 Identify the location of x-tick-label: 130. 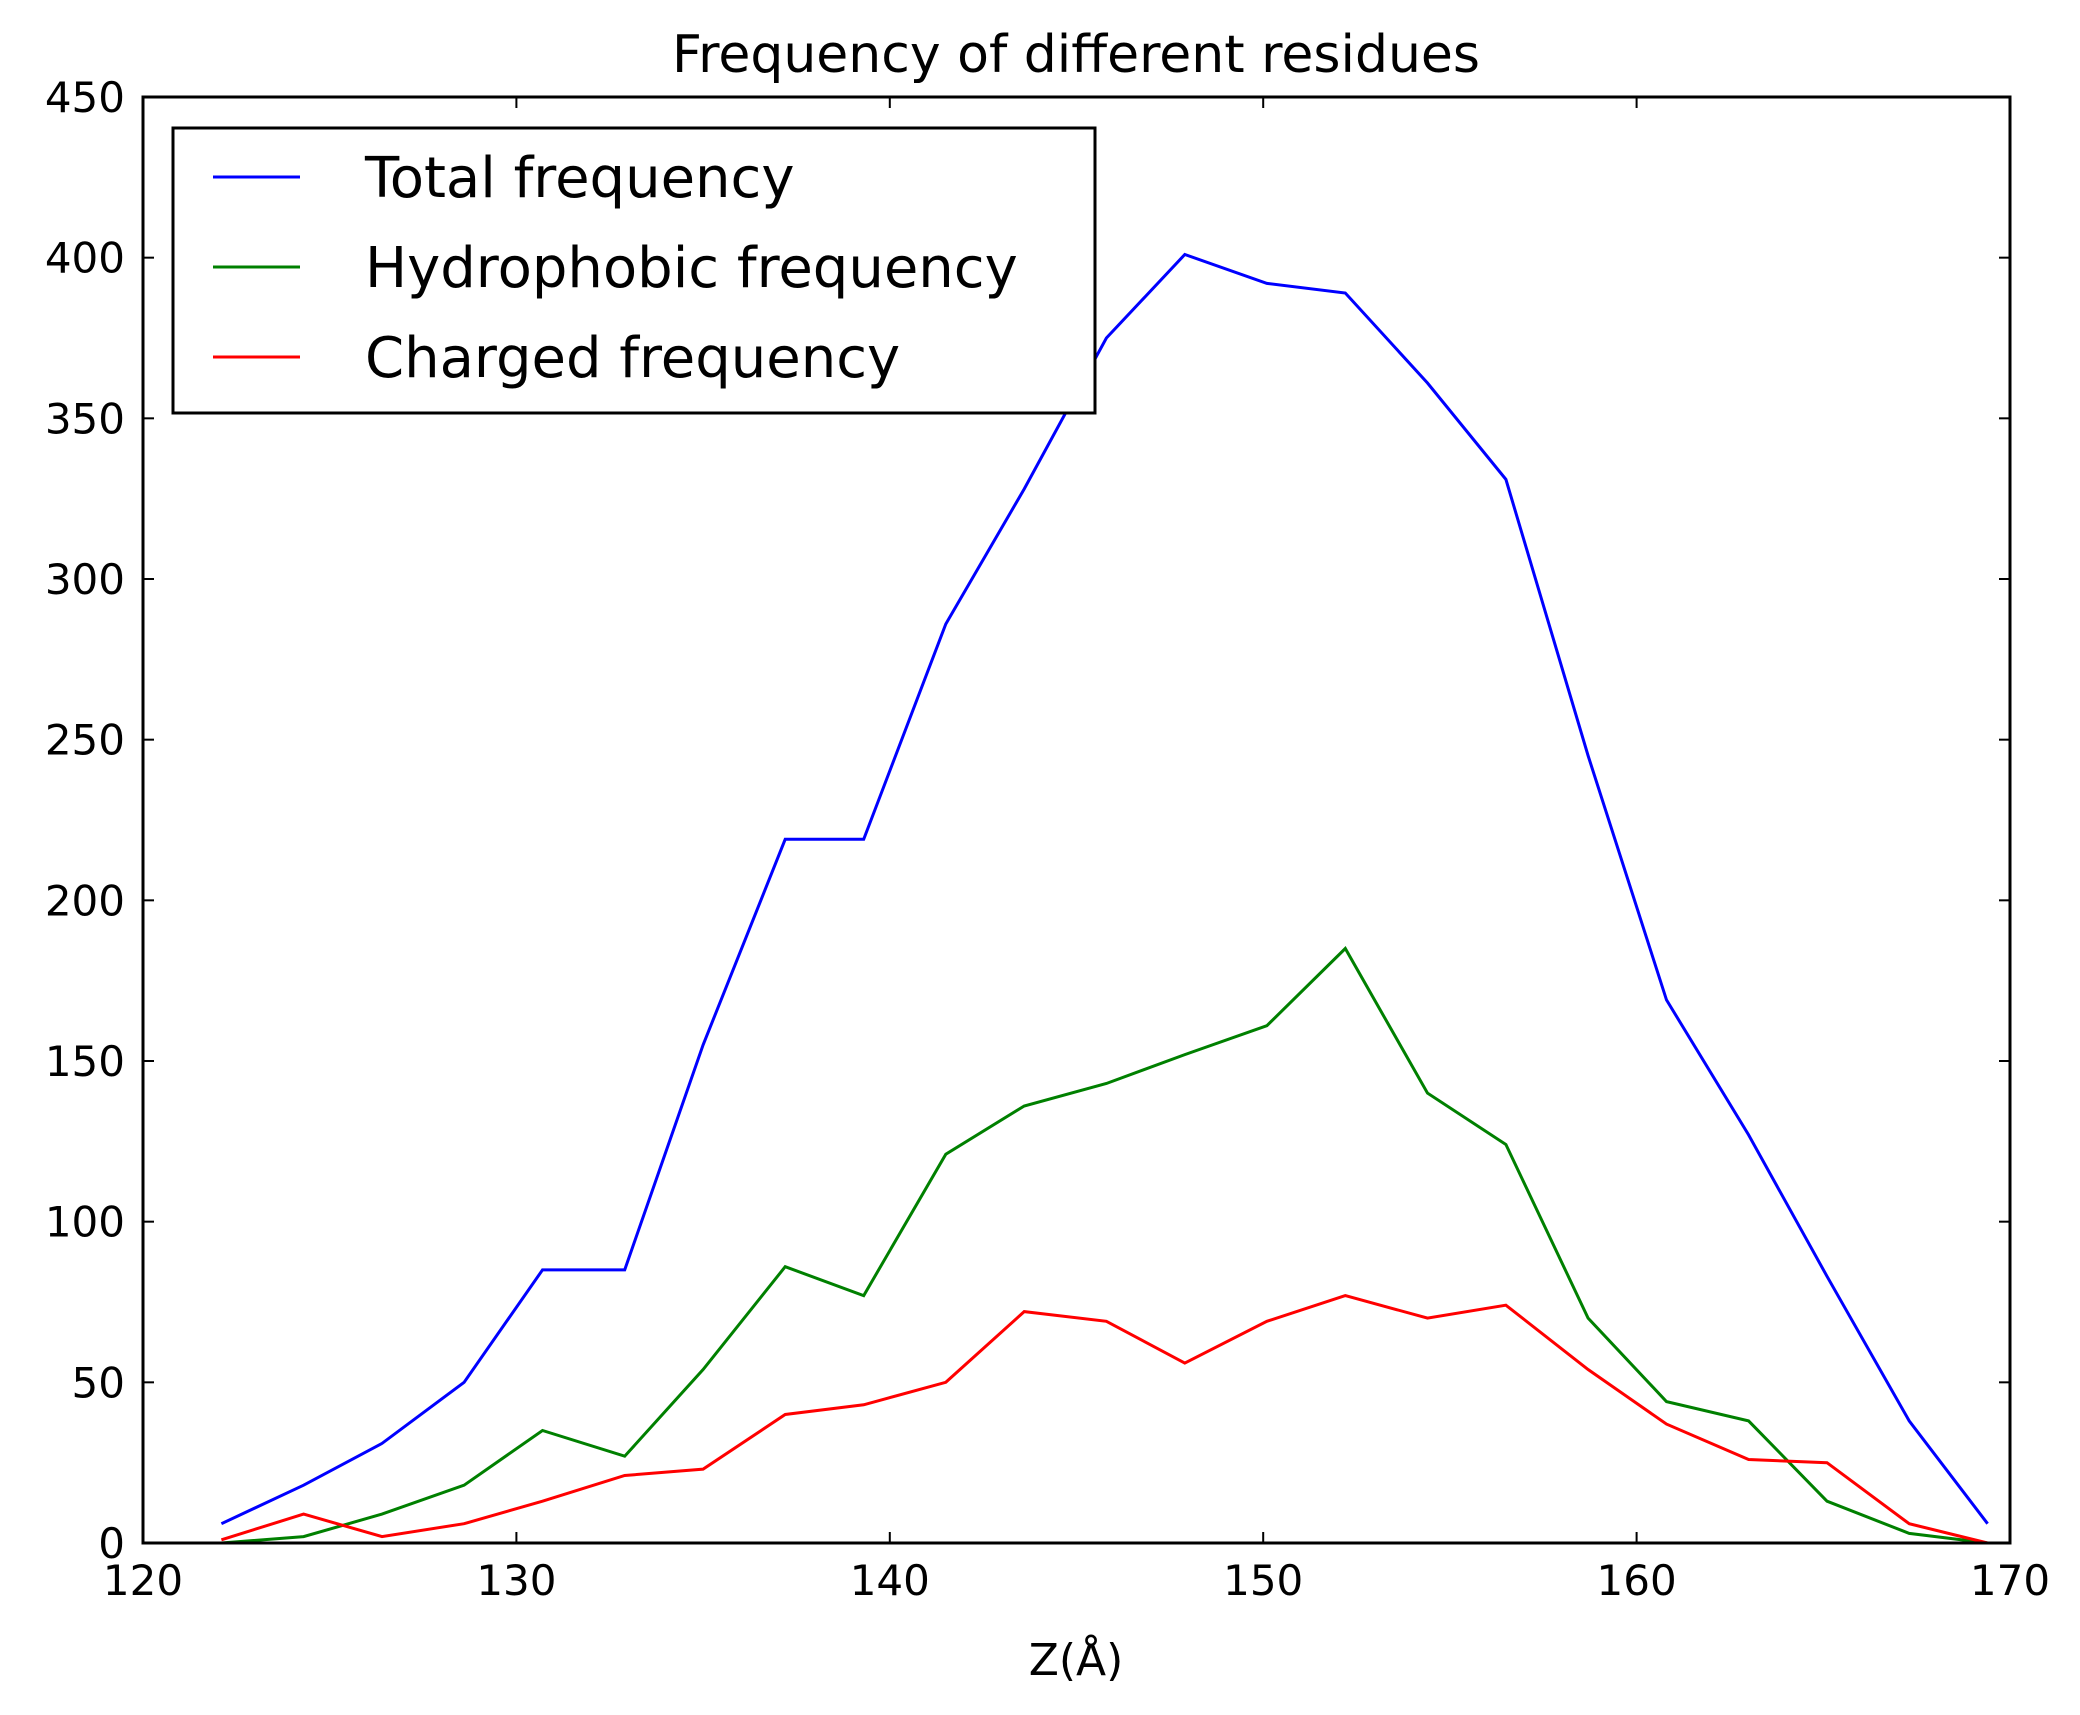
(516, 1580).